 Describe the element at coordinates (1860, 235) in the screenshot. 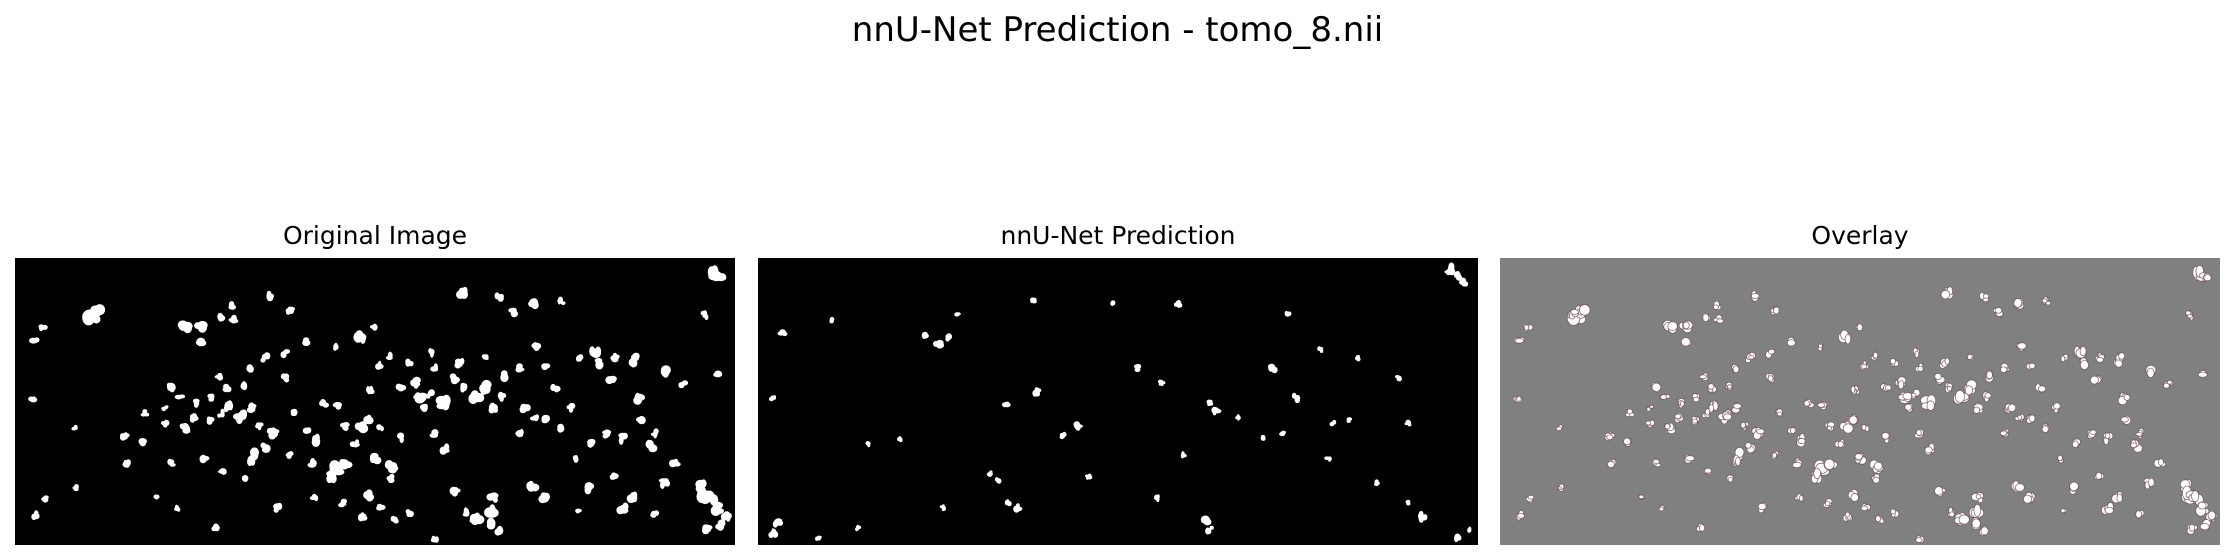

I see `panel-title-overlay: Overlay` at that location.